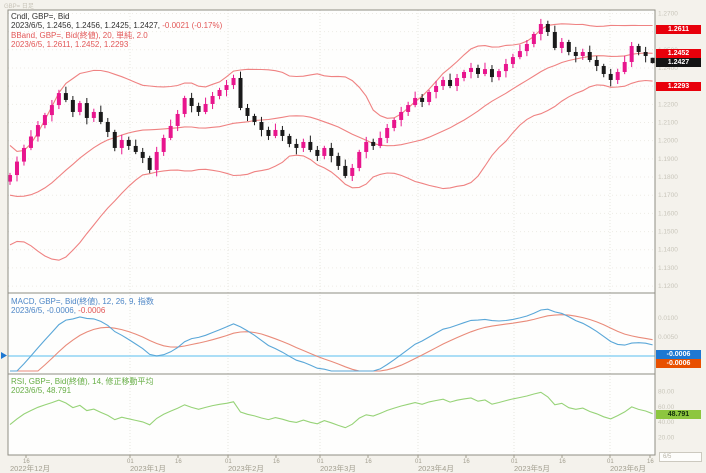  I want to click on price-flag-macd-signal: -0.0006, so click(678, 363).